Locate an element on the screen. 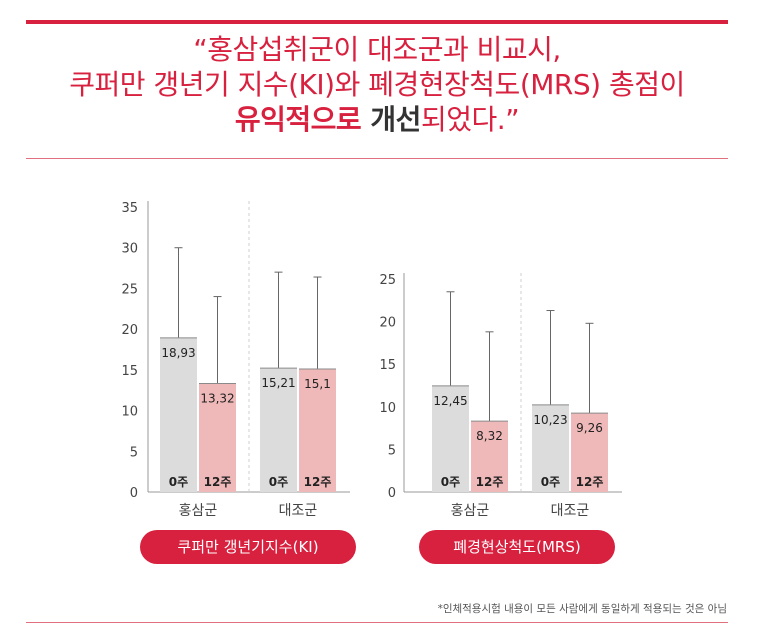  chart-ki-y-tick-label: 20 is located at coordinates (129, 330).